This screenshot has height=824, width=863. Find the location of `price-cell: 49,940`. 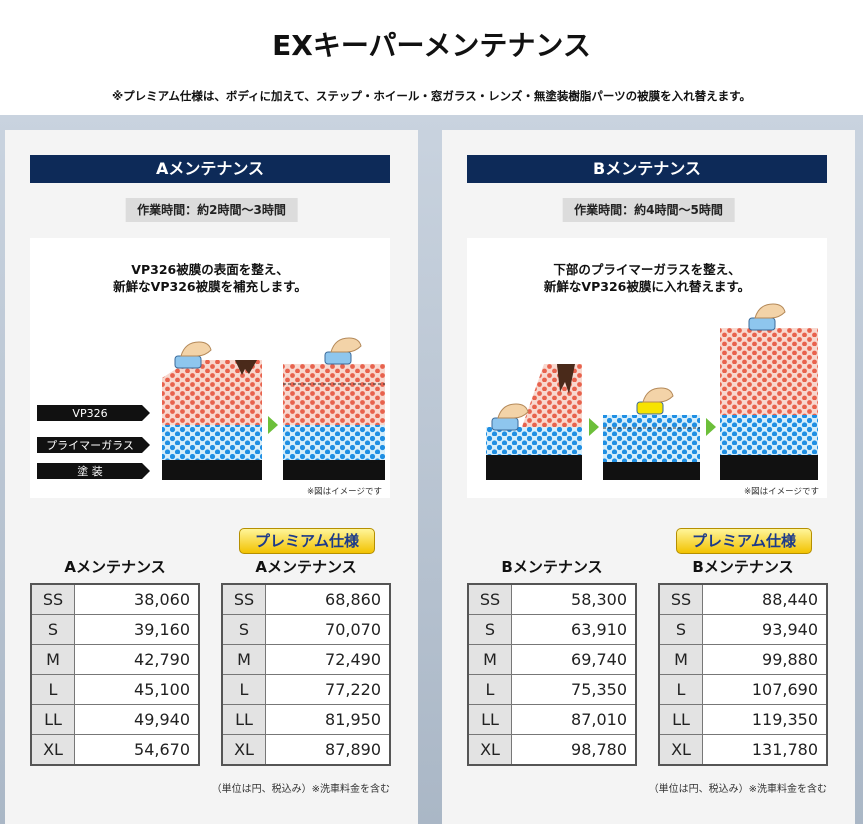

price-cell: 49,940 is located at coordinates (137, 719).